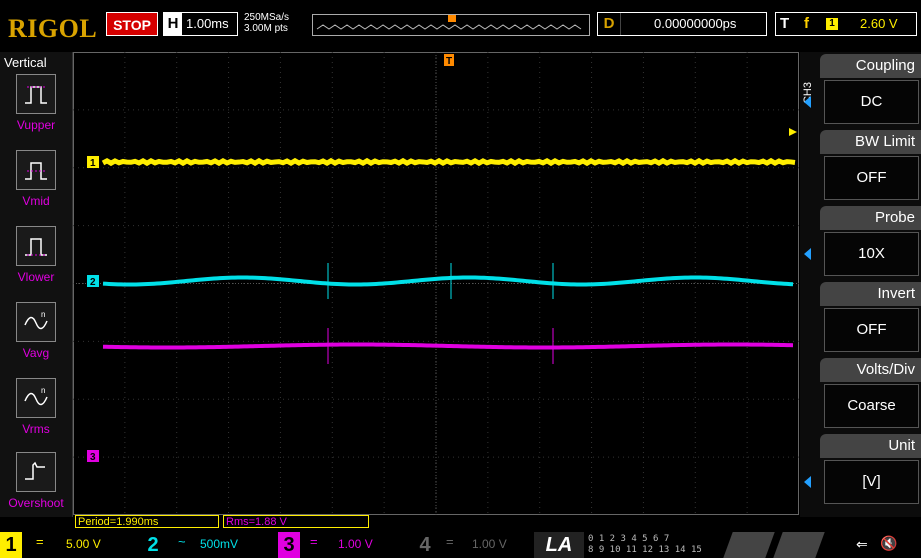 Image resolution: width=921 pixels, height=558 pixels. Describe the element at coordinates (871, 102) in the screenshot. I see `coupling-value: DC` at that location.